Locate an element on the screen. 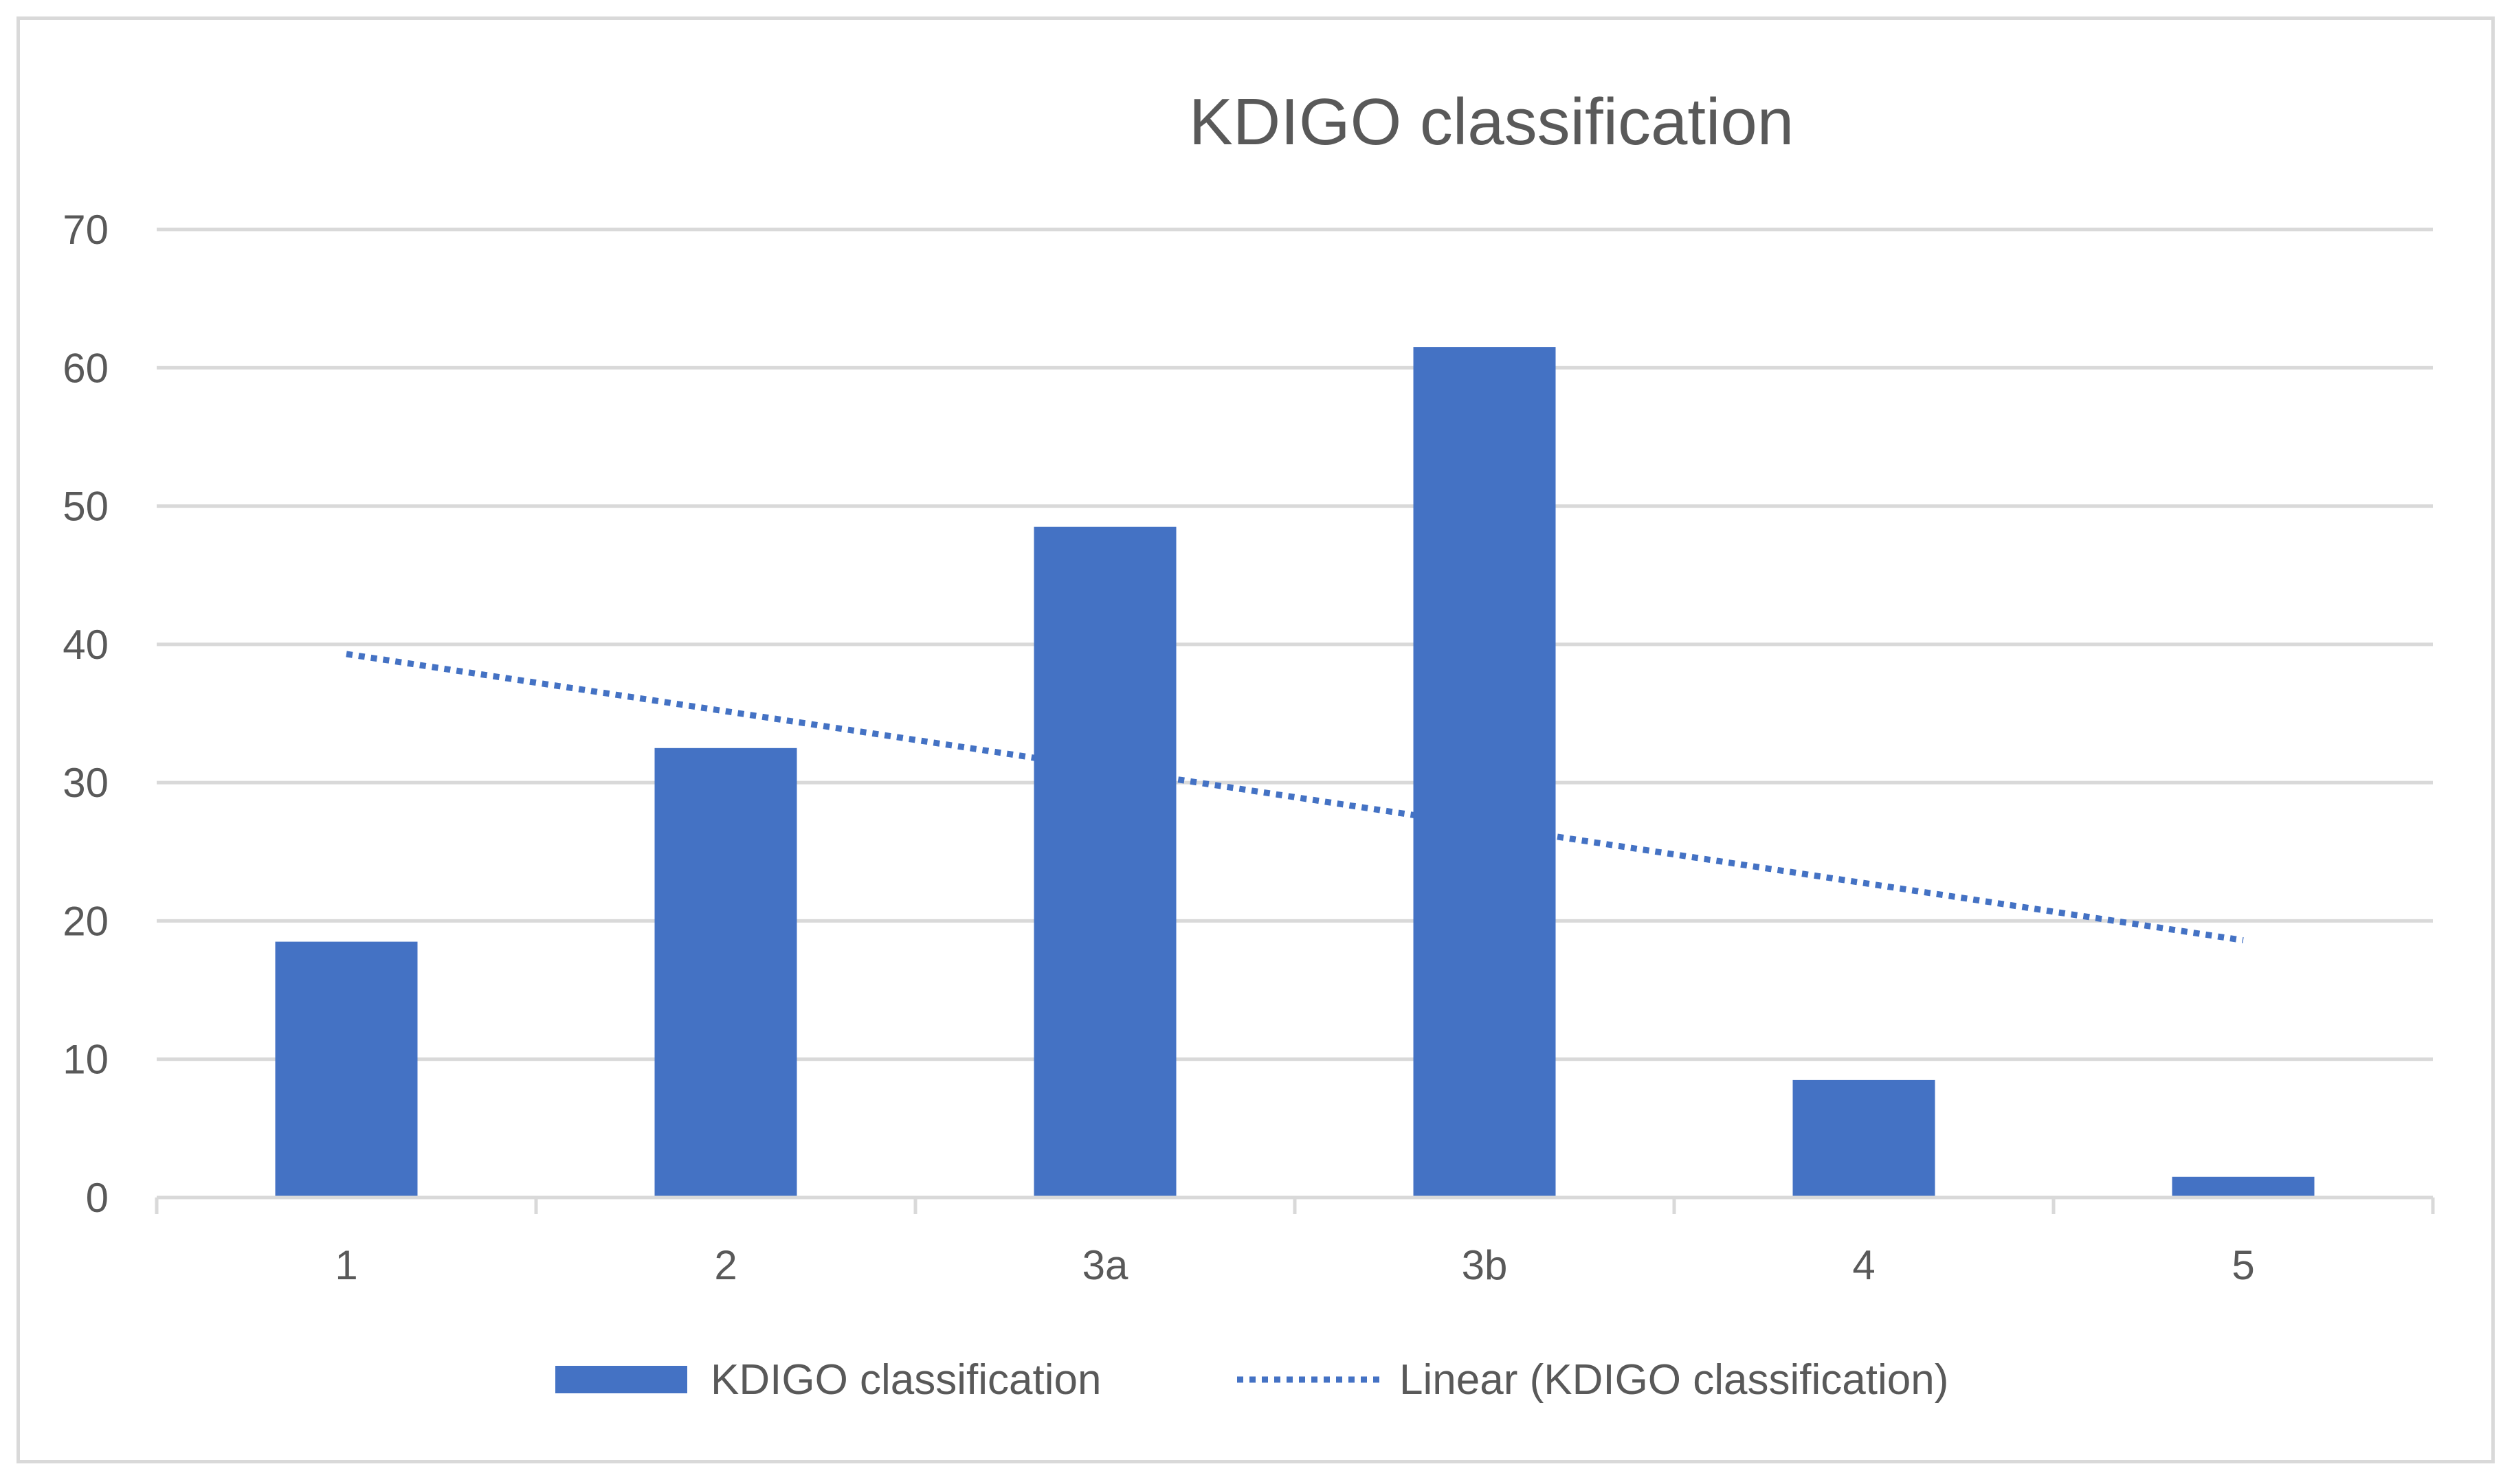 Image resolution: width=2514 pixels, height=1484 pixels. legend-trendline-label: Linear (KDIGO classification) is located at coordinates (1673, 1380).